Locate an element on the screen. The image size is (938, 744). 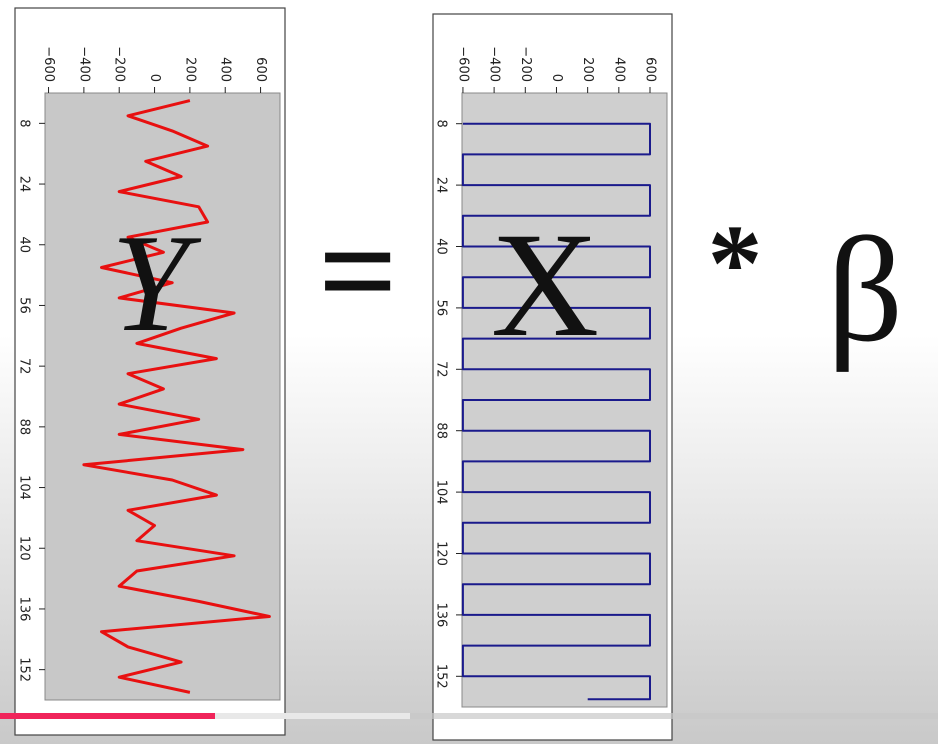
eq-rhs: X is located at coordinates (545, 285).